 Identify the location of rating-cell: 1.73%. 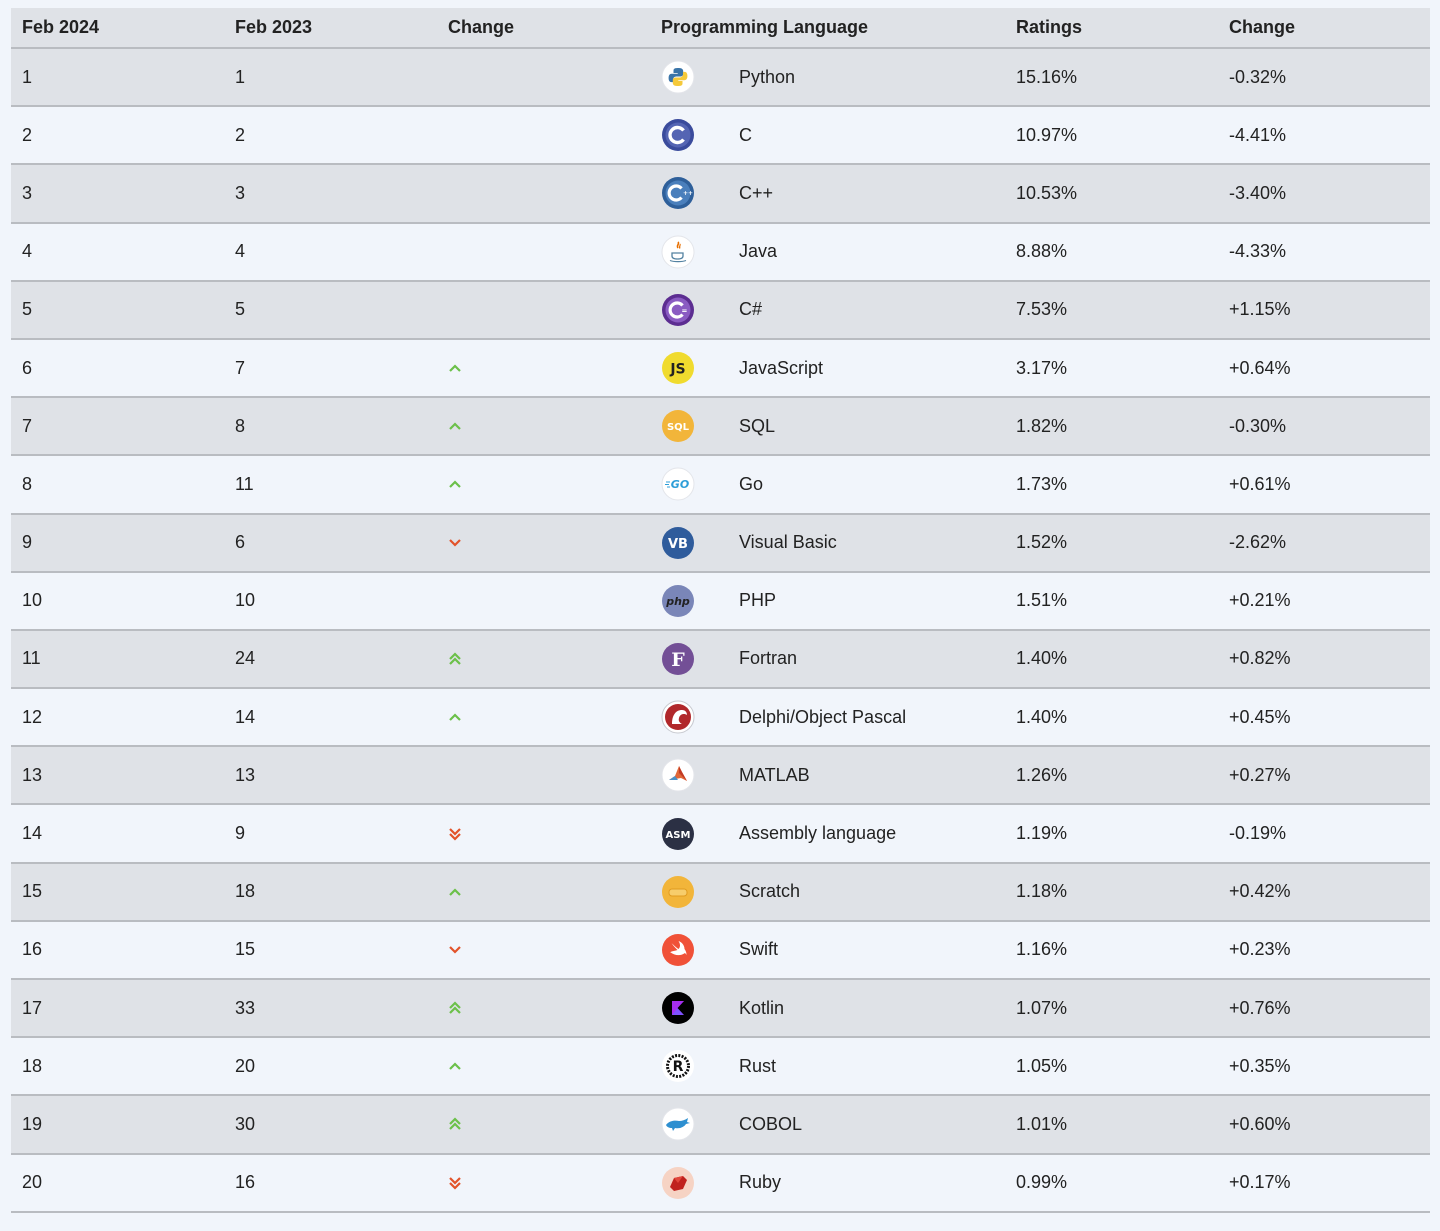
(1042, 483).